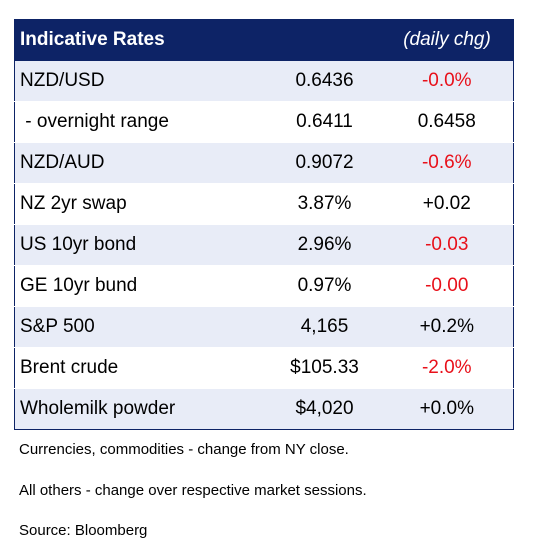 The height and width of the screenshot is (545, 533). I want to click on table-row: Wholemilk powder $4,020 +0.0%, so click(264, 409).